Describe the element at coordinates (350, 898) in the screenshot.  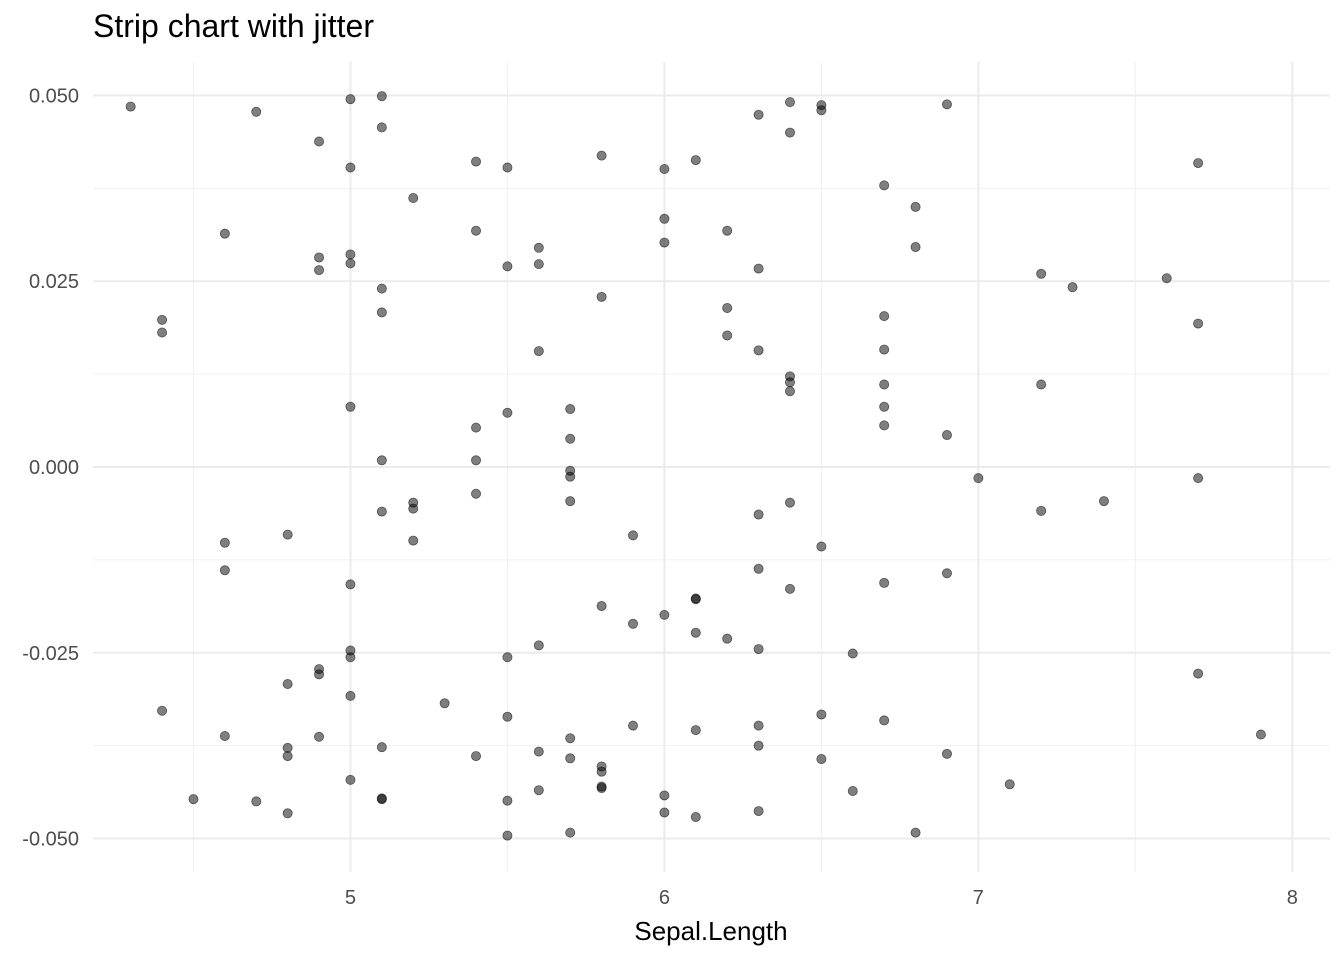
I see `x-tick-label: 5` at that location.